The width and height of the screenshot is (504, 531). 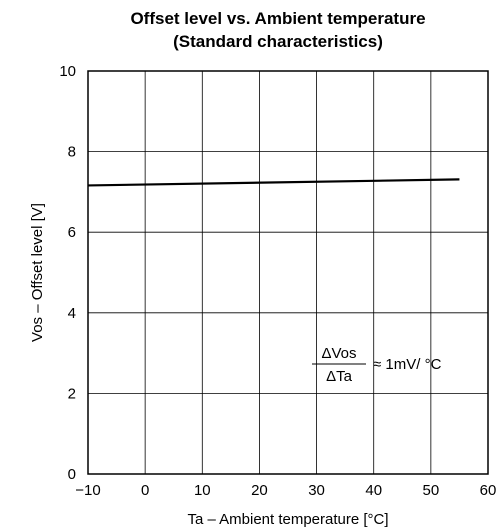 I want to click on chart-subtitle: (Standard characteristics), so click(x=278, y=41).